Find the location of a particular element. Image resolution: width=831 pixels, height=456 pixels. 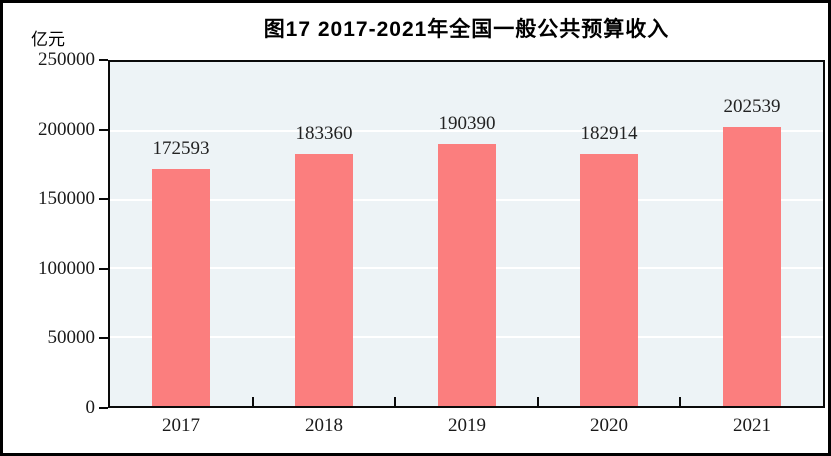

bar-value-label: 190390 is located at coordinates (467, 123).